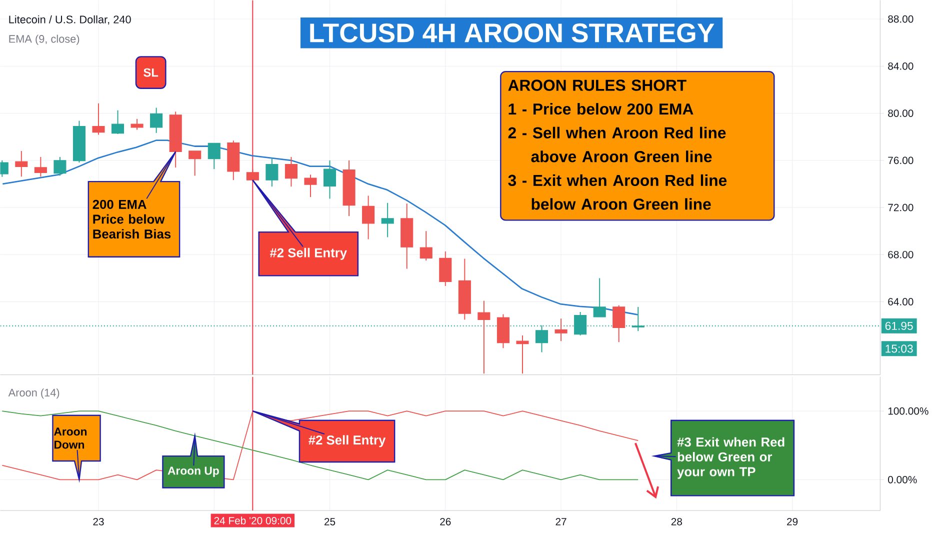  I want to click on x-tick-label: 26, so click(445, 522).